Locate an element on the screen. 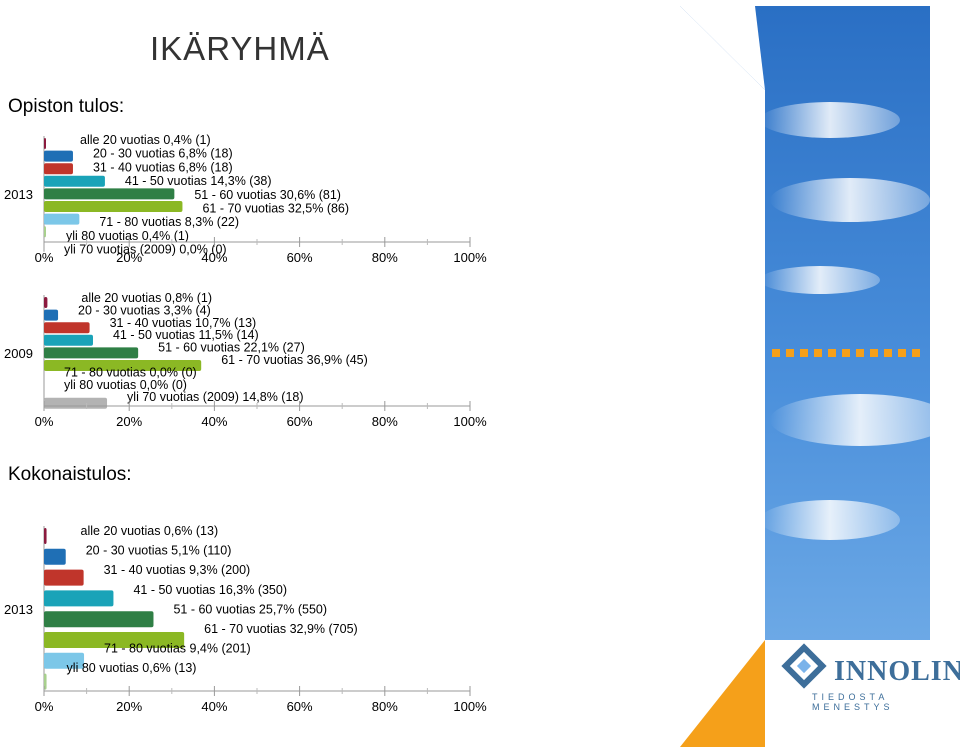  bar-label: alle 20 vuotias 0,8% (1) is located at coordinates (146, 298).